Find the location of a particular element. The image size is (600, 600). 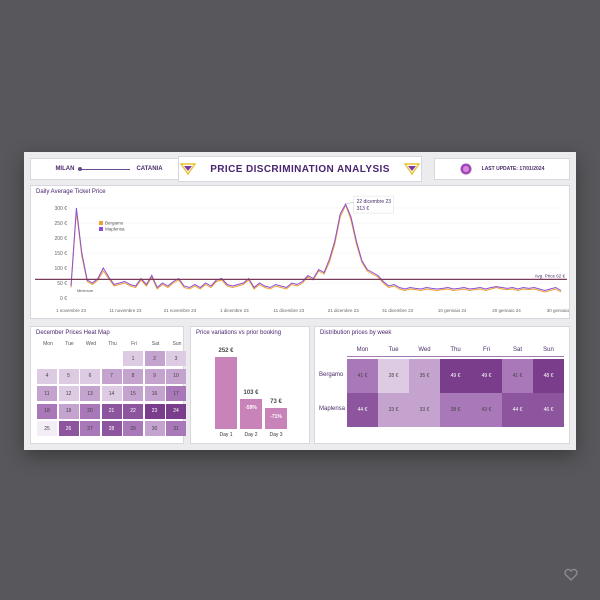

variation-pct: -71% is located at coordinates (276, 417).